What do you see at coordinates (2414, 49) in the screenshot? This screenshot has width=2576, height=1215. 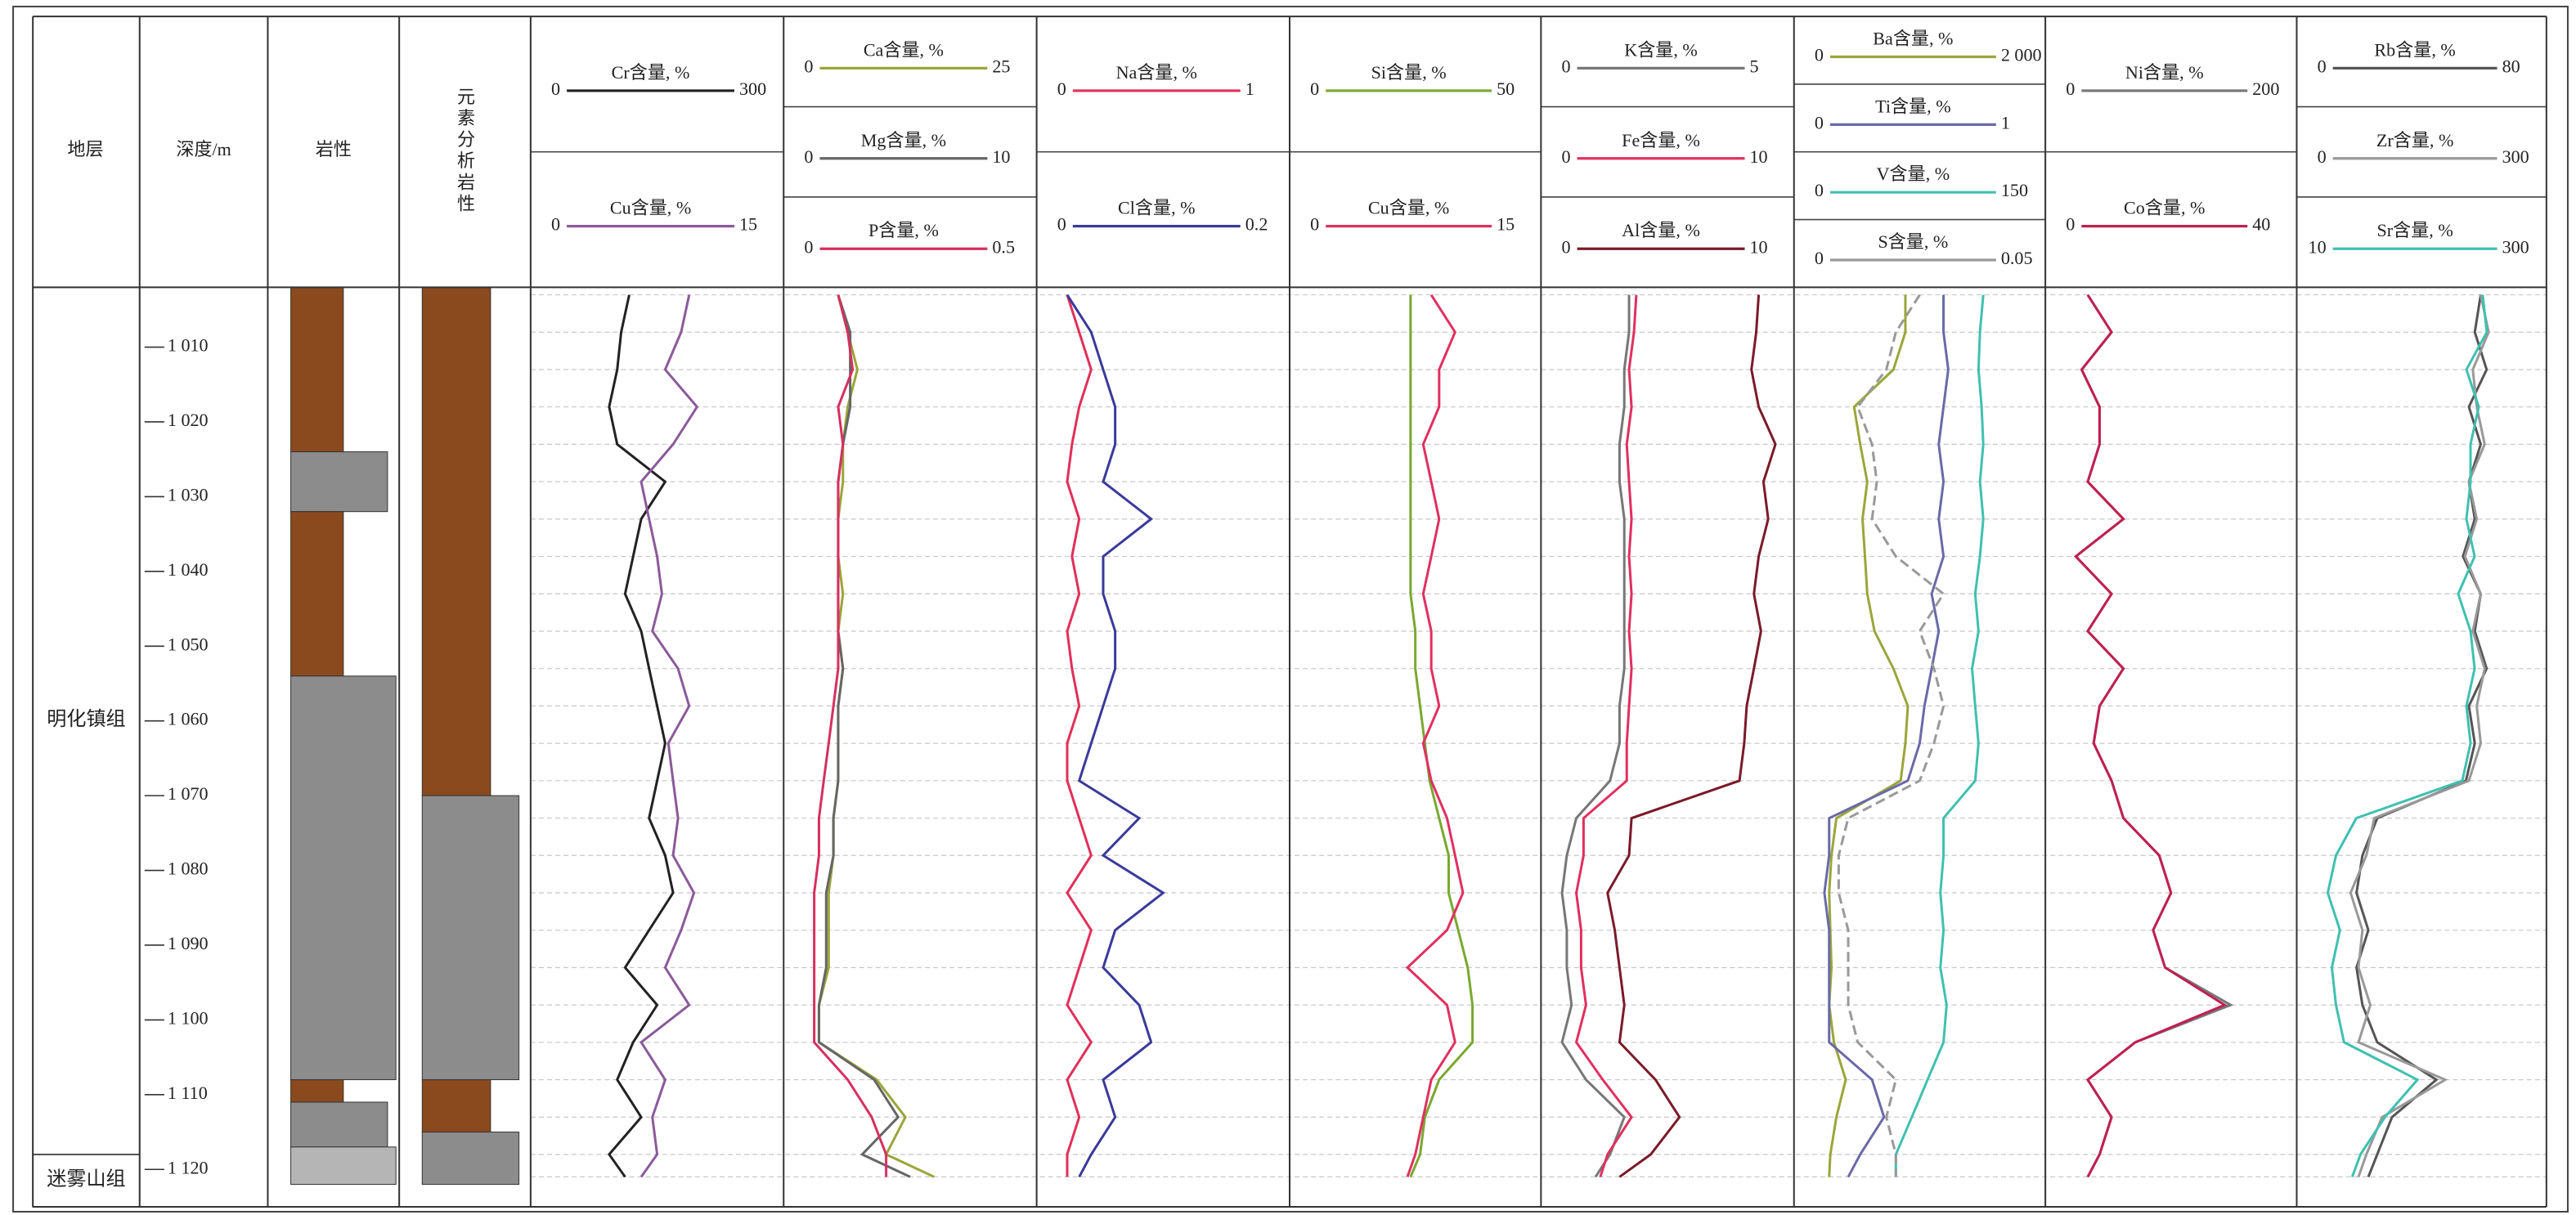 I see `curve-name: Rb含量, %` at bounding box center [2414, 49].